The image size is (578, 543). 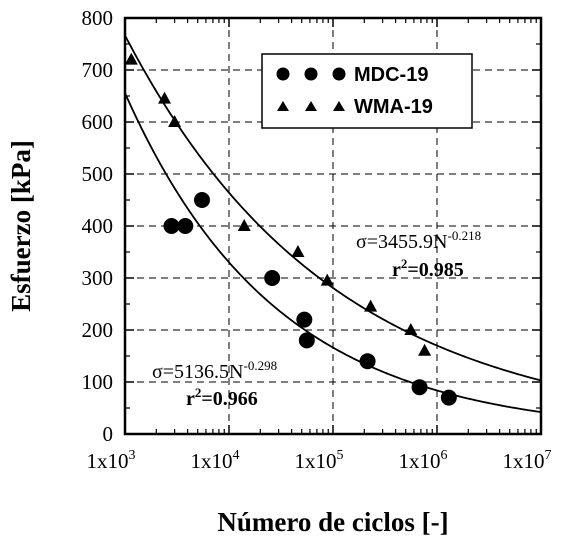 What do you see at coordinates (111, 460) in the screenshot?
I see `x-tick-label: 1x10³` at bounding box center [111, 460].